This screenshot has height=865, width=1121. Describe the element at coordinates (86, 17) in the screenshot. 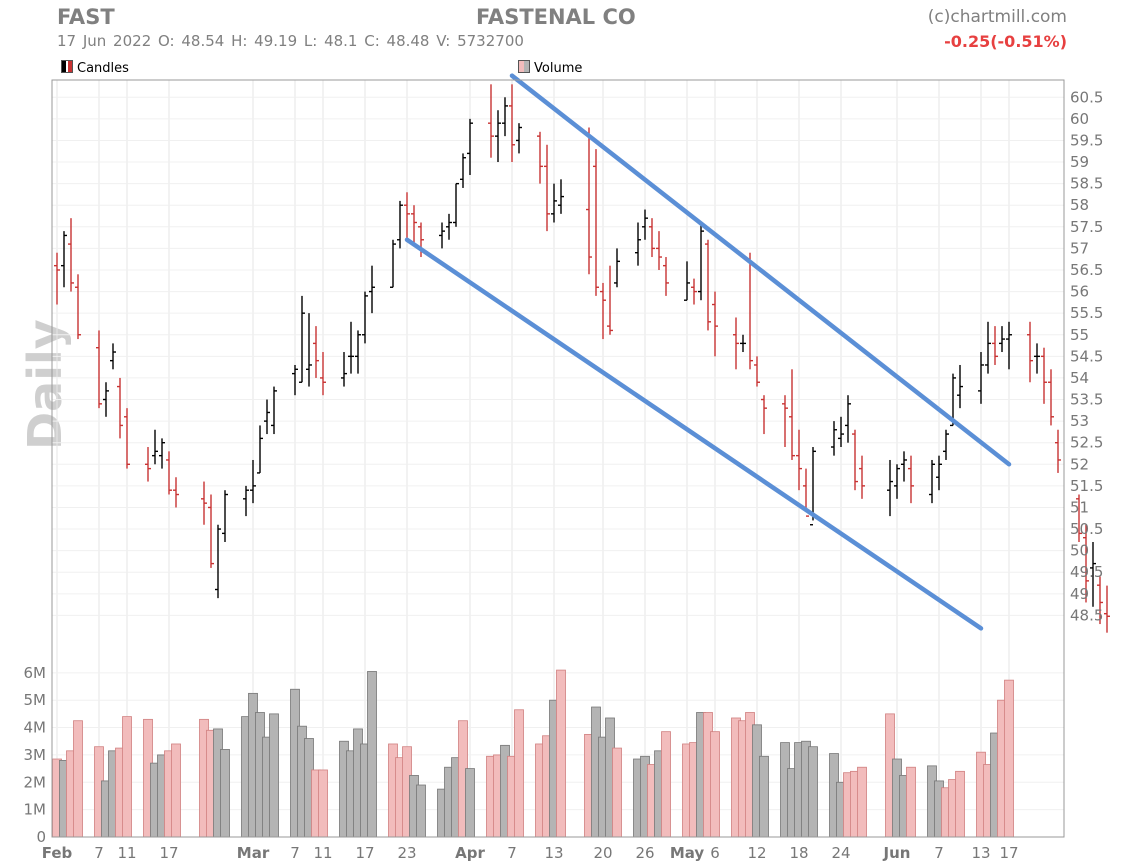

I see `ticker-symbol: FAST` at that location.